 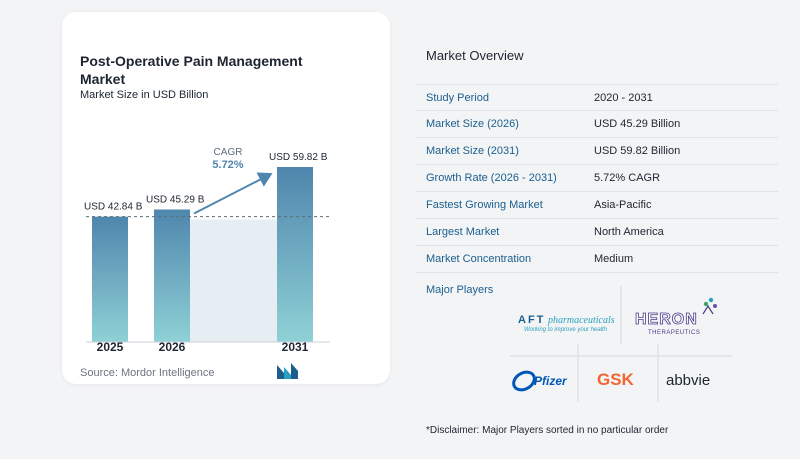 What do you see at coordinates (172, 347) in the screenshot?
I see `category-label-2026: 2026` at bounding box center [172, 347].